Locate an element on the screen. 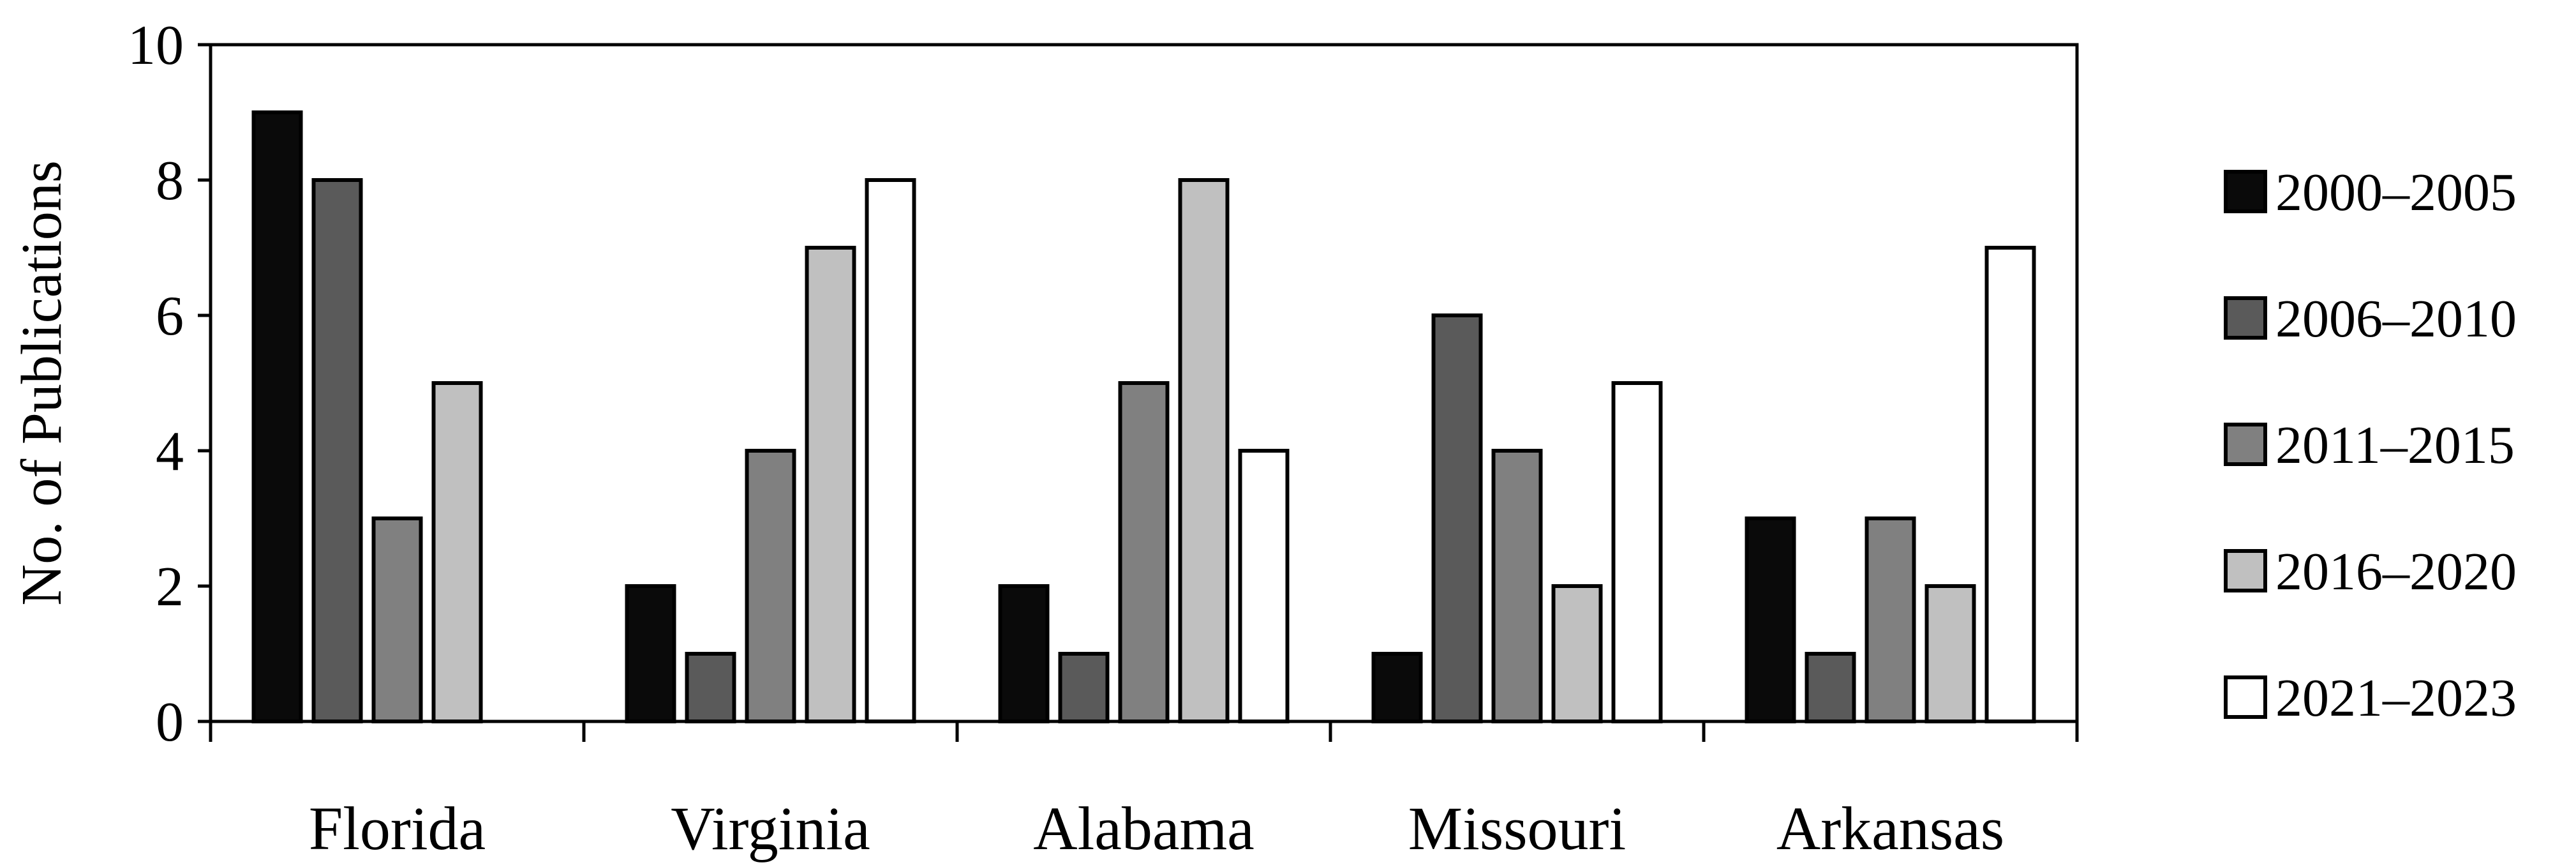 The width and height of the screenshot is (2576, 867). legend-label: 2000–2005 is located at coordinates (2396, 192).